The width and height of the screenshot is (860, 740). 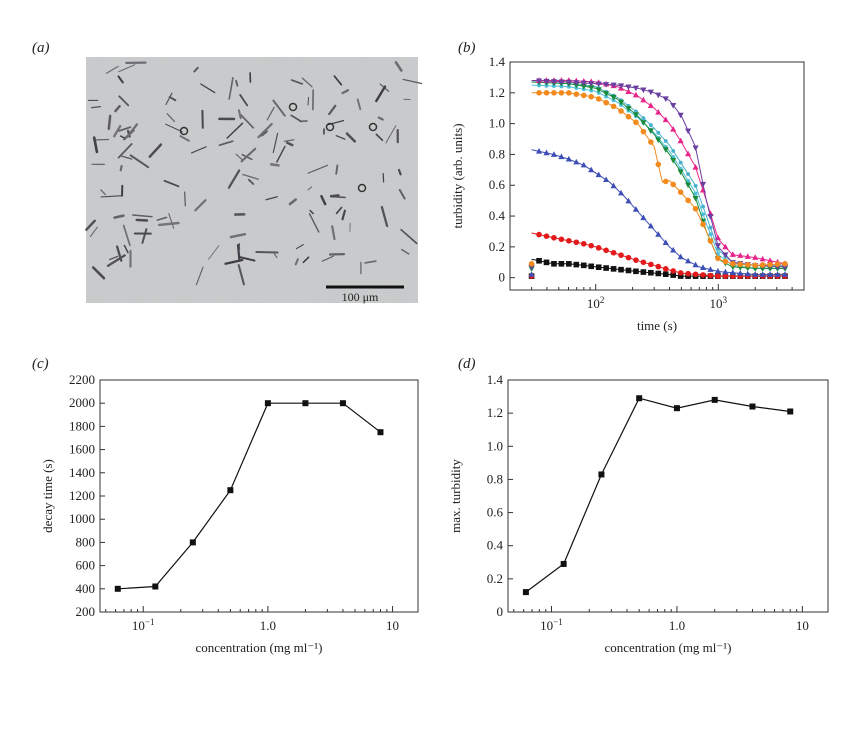 What do you see at coordinates (497, 215) in the screenshot?
I see `y-tick-label: 0.4` at bounding box center [497, 215].